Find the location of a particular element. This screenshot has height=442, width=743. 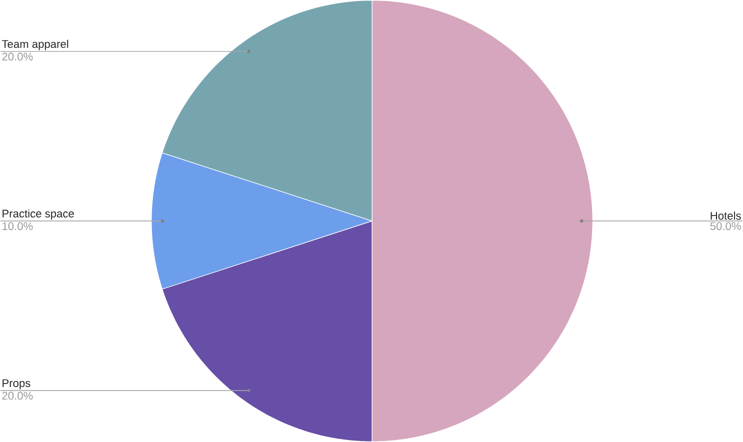

slice-label: Hotels is located at coordinates (725, 216).